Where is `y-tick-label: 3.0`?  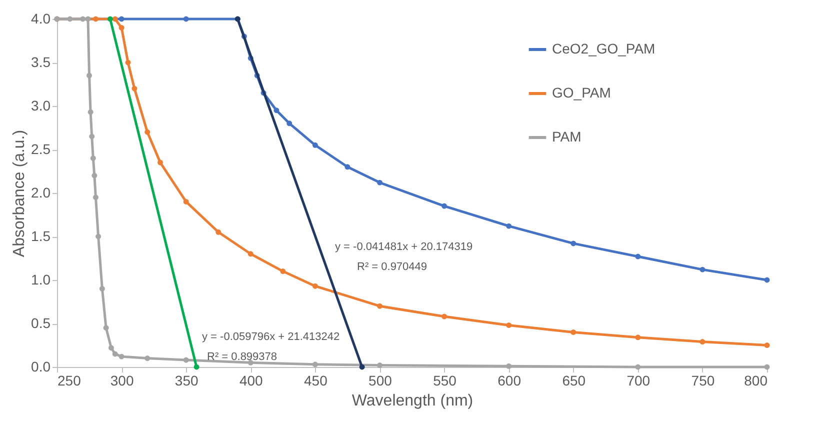 y-tick-label: 3.0 is located at coordinates (41, 106).